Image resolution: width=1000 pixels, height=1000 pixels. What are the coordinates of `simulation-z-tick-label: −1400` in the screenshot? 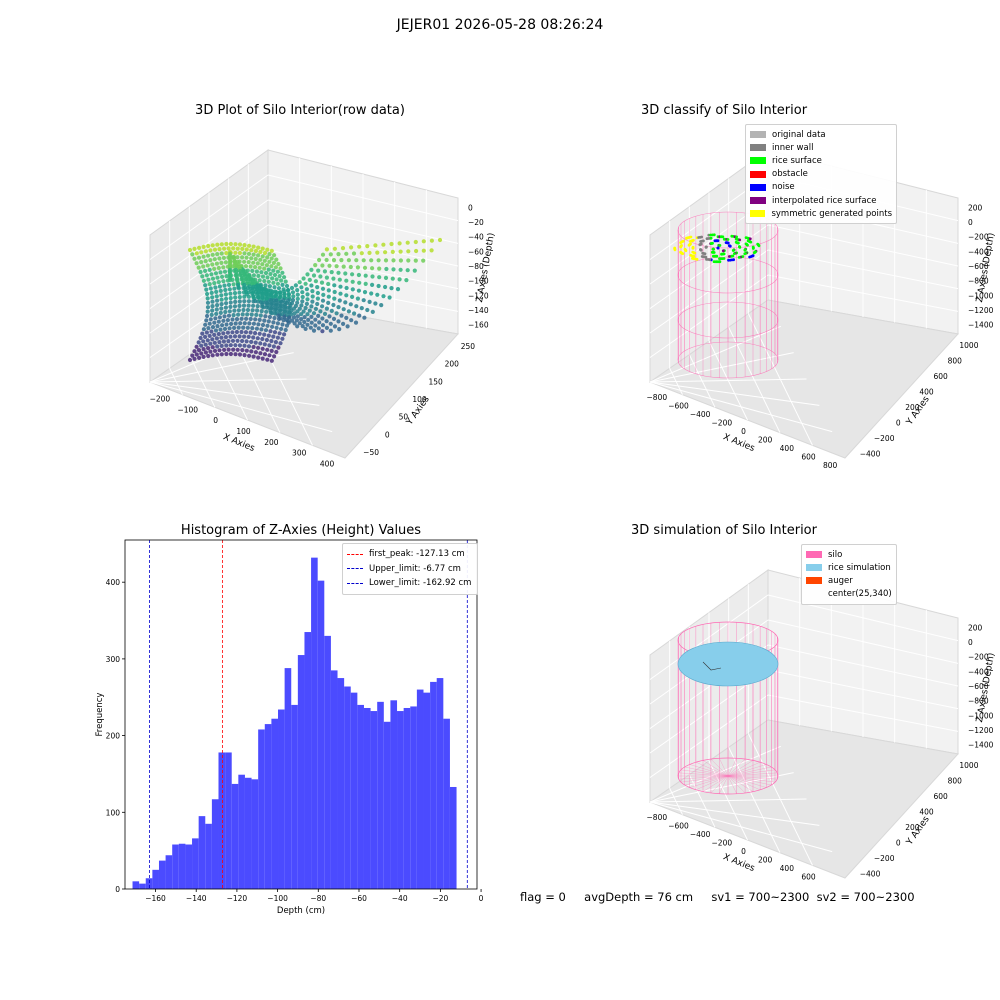 It's located at (981, 745).